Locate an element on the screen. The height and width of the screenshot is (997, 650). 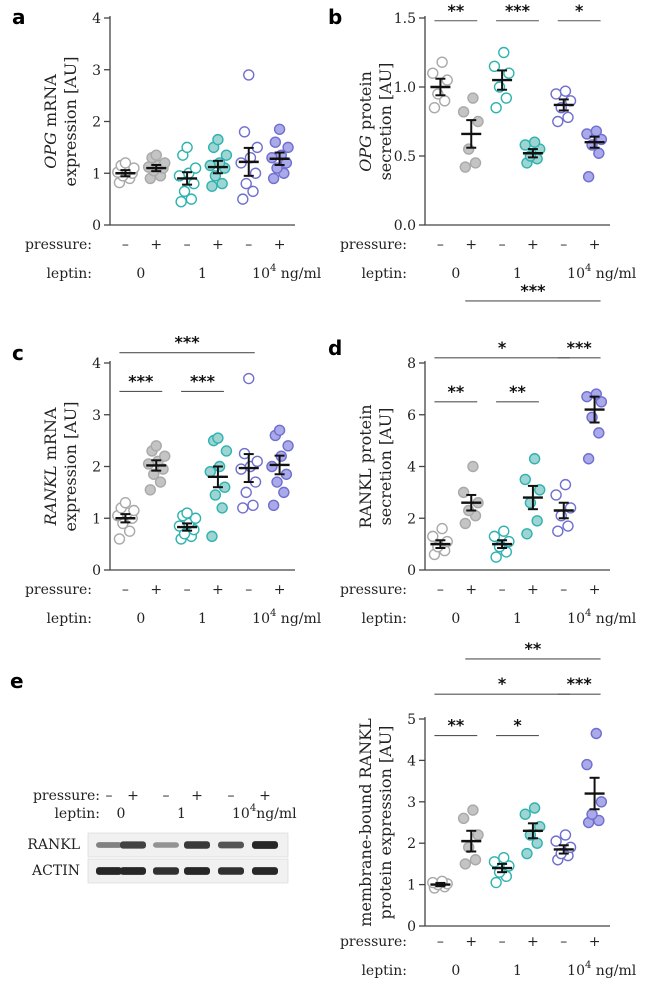
leptin-dose: 1 is located at coordinates (517, 274).